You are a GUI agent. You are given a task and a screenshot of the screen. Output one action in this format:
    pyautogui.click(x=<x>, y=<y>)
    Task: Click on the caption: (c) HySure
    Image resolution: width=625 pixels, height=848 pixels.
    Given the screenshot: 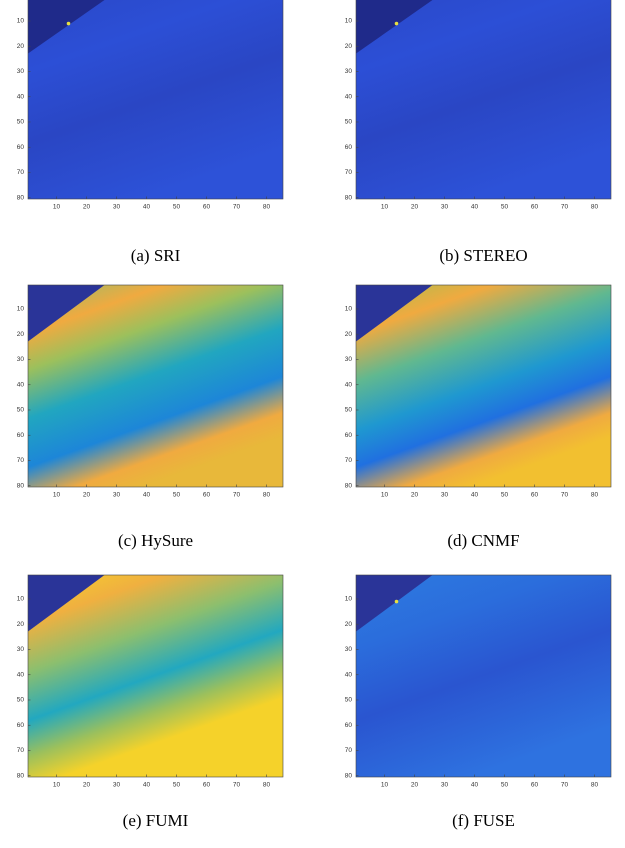 What is the action you would take?
    pyautogui.click(x=155, y=540)
    